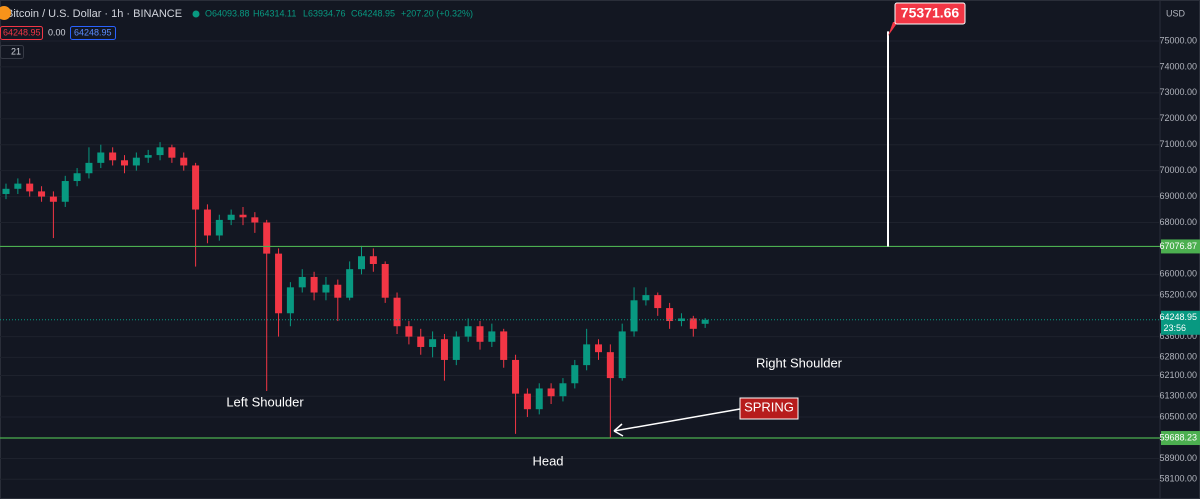 Image resolution: width=1200 pixels, height=499 pixels. What do you see at coordinates (1178, 274) in the screenshot?
I see `y-tick-label: 66000.00` at bounding box center [1178, 274].